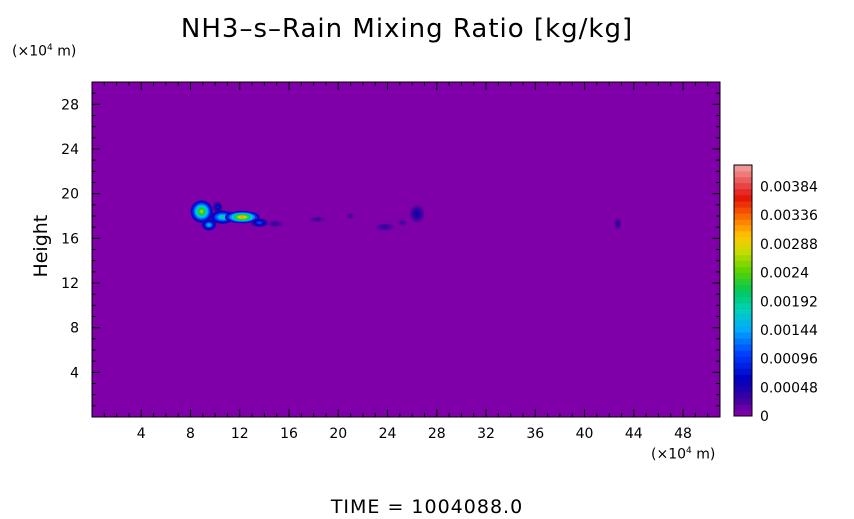 This screenshot has height=519, width=854. I want to click on y-tick-label: 4, so click(74, 373).